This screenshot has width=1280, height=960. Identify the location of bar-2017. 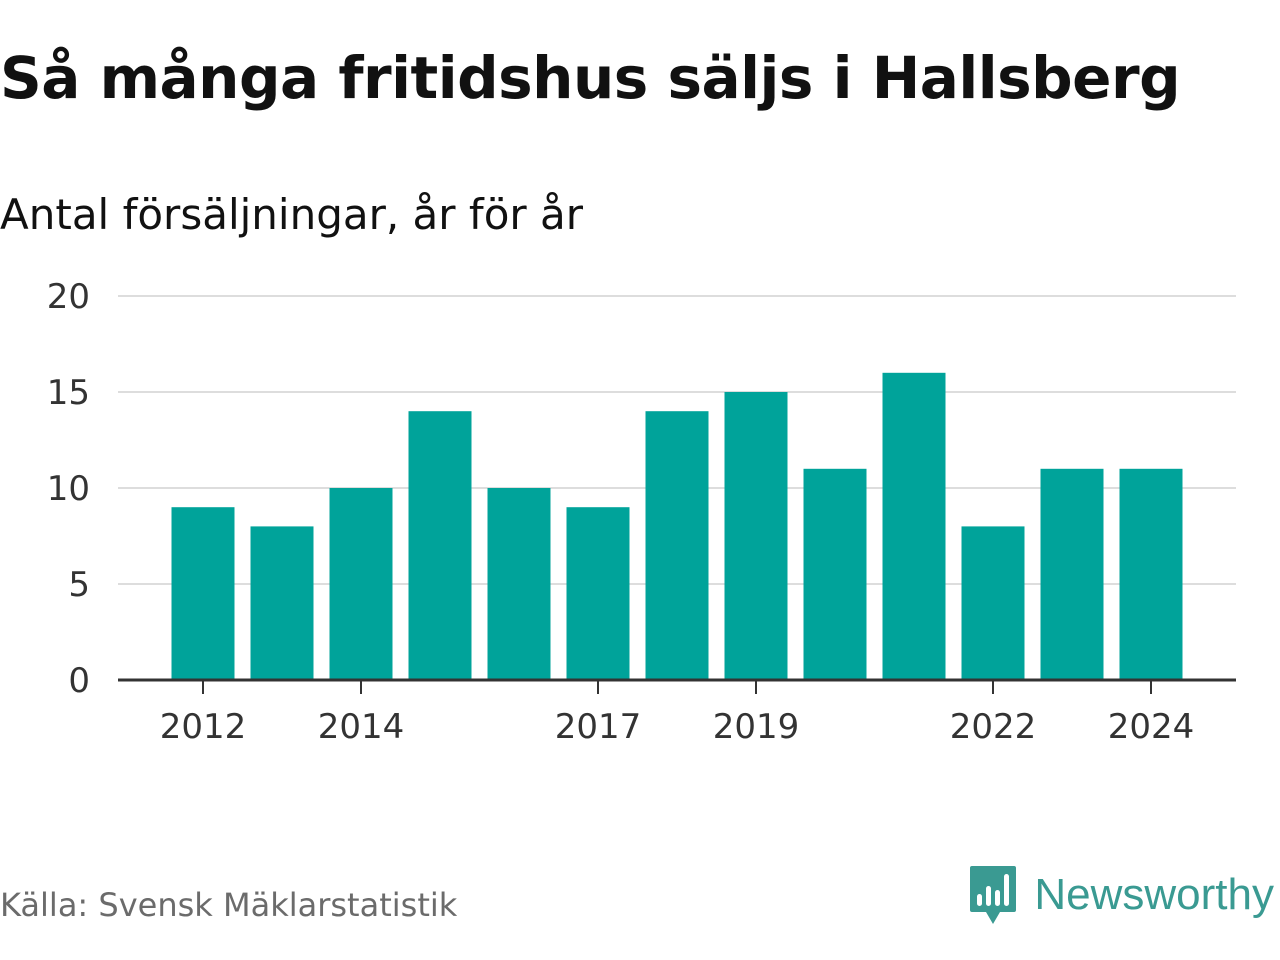
(598, 593).